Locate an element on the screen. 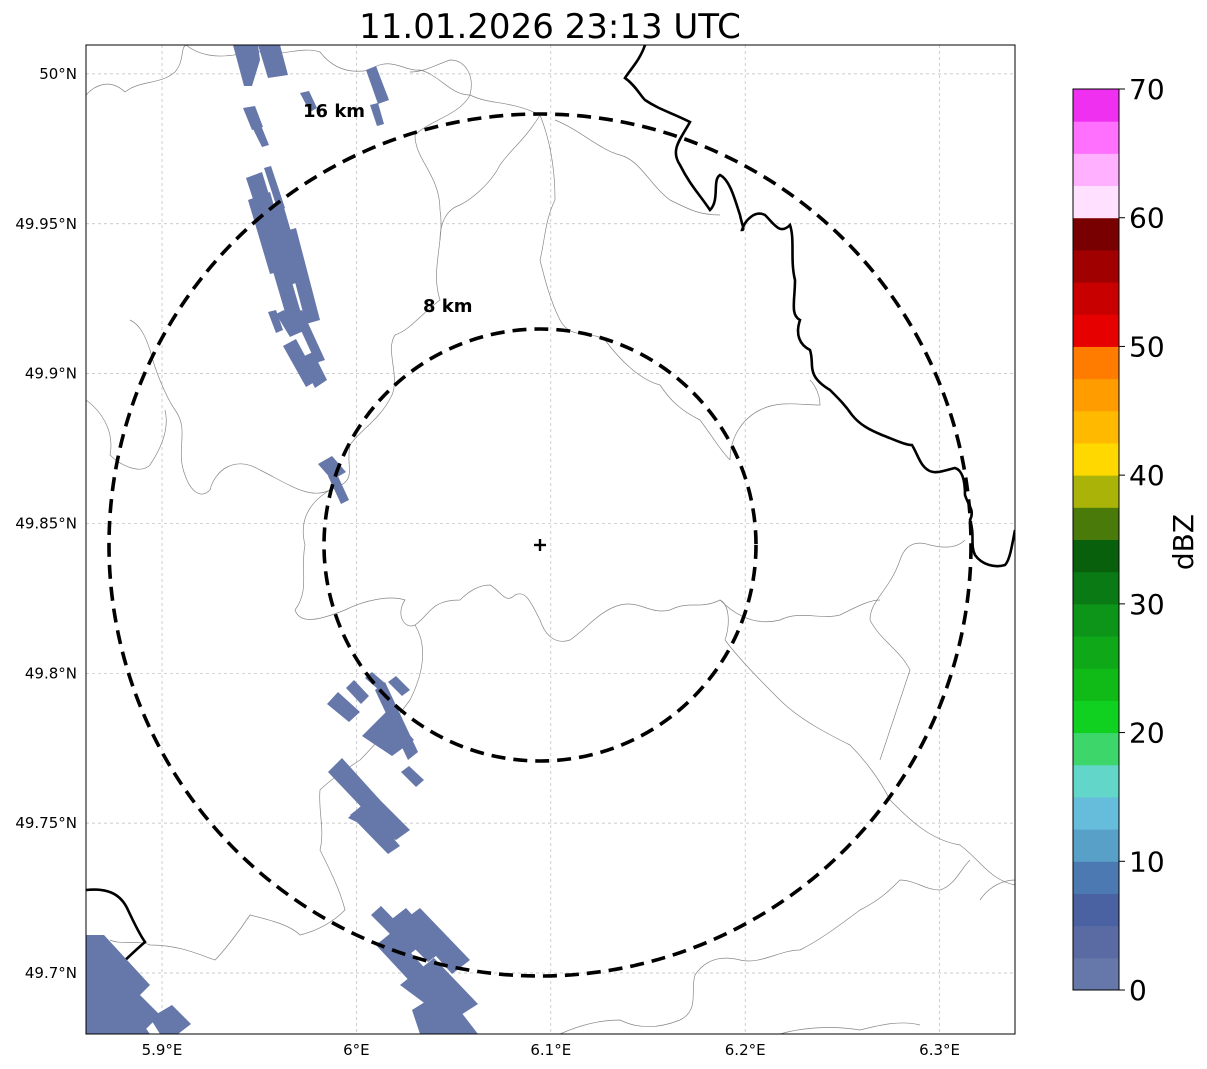 The image size is (1207, 1069). range-ring-16km-label: 16 km is located at coordinates (334, 111).